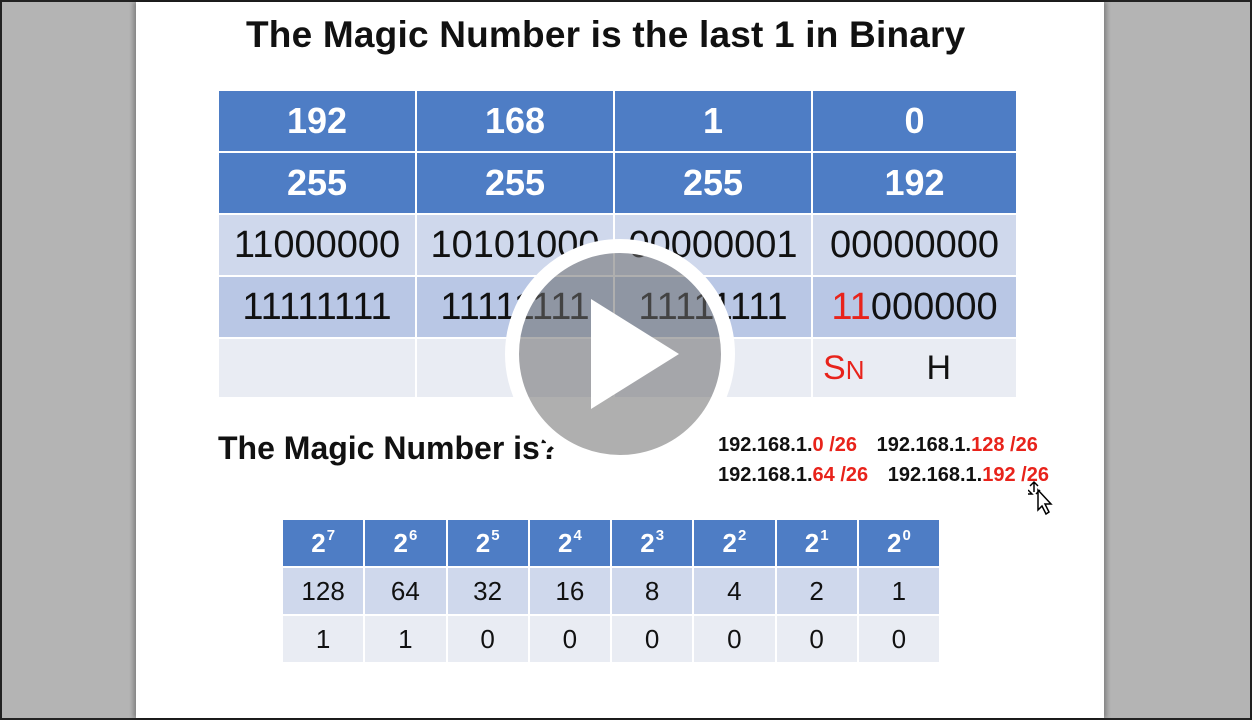 The image size is (1252, 720). I want to click on play-icon, so click(620, 354).